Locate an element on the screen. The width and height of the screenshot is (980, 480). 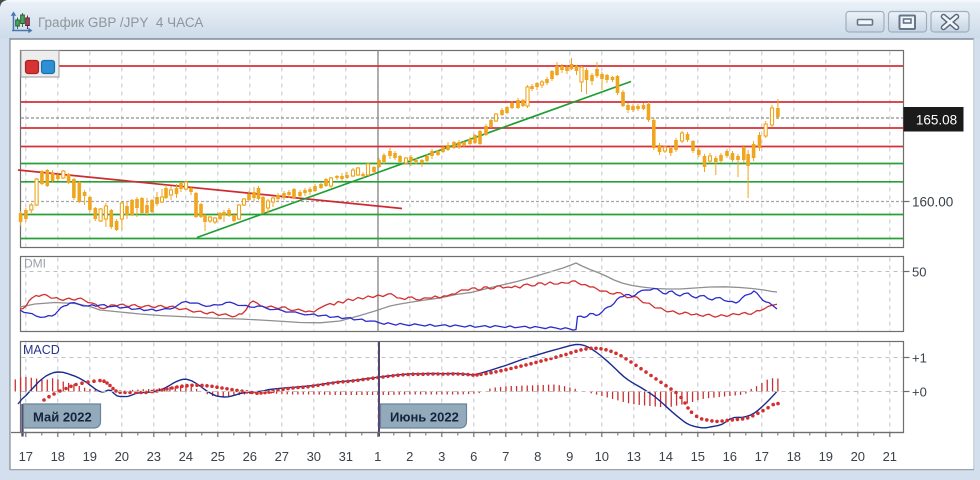
svg-text: 160.00 is located at coordinates (932, 202).